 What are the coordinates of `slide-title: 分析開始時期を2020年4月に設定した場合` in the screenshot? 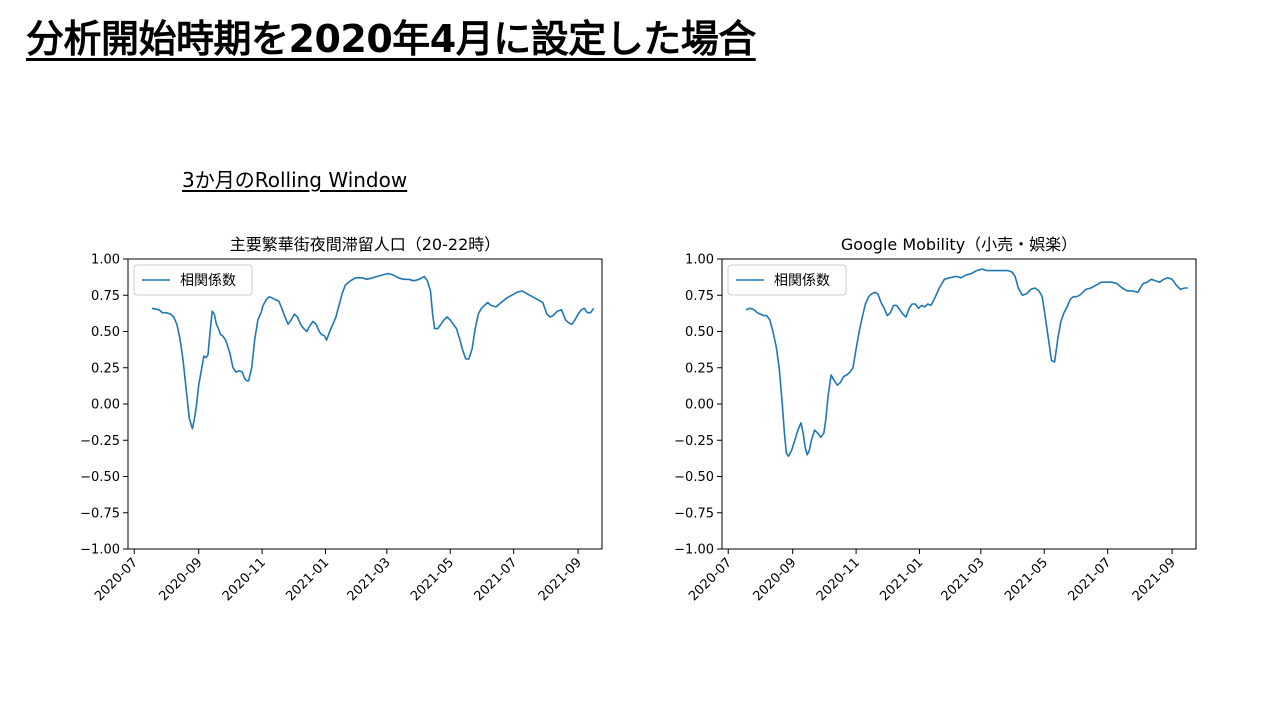 It's located at (391, 39).